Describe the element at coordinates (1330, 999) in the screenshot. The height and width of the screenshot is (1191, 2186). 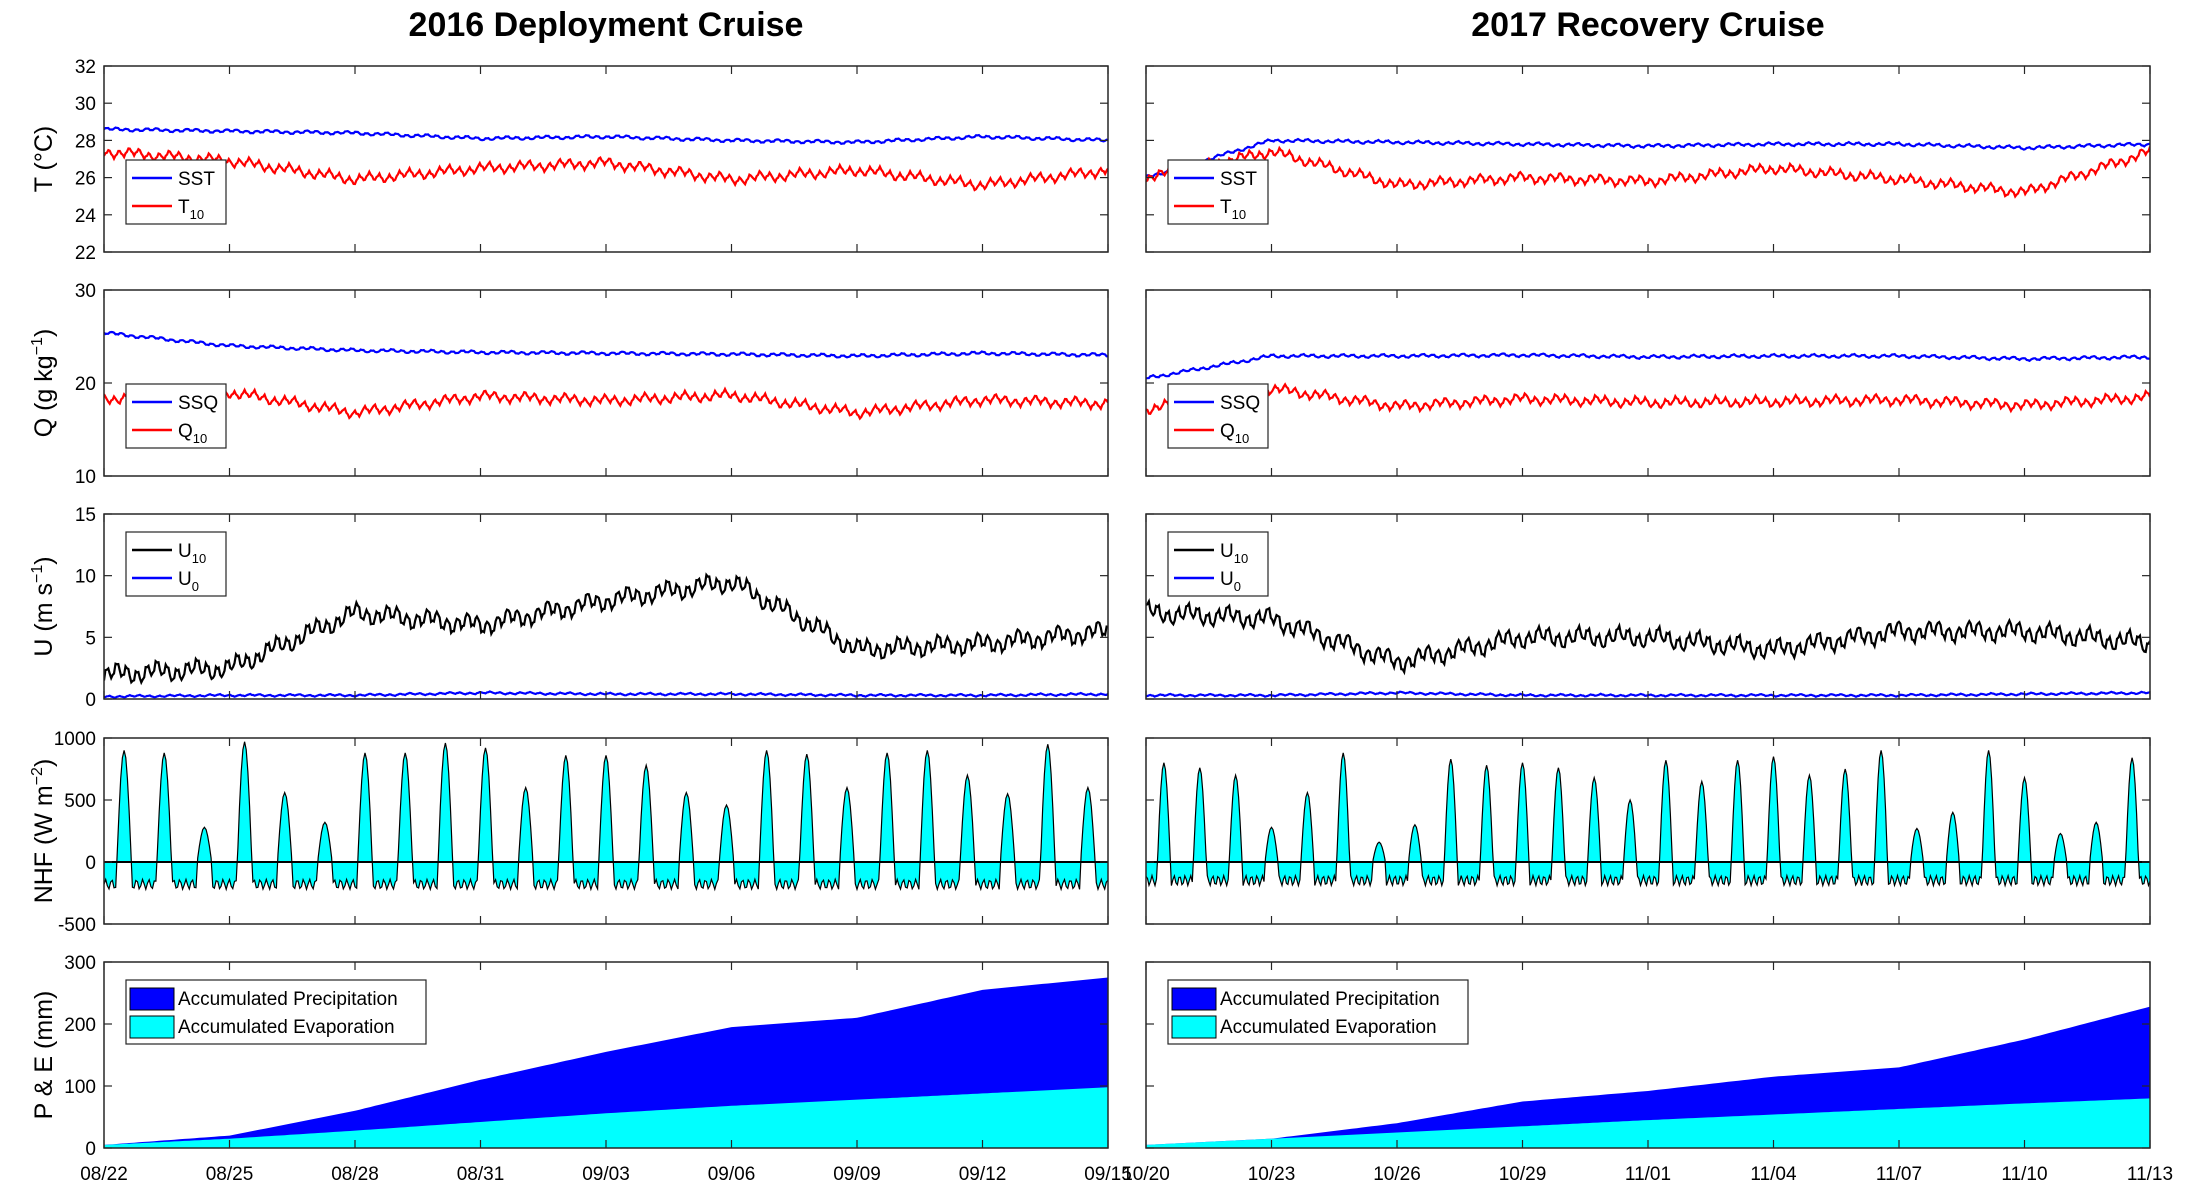
I see `legend-label: Accumulated Precipitation` at that location.